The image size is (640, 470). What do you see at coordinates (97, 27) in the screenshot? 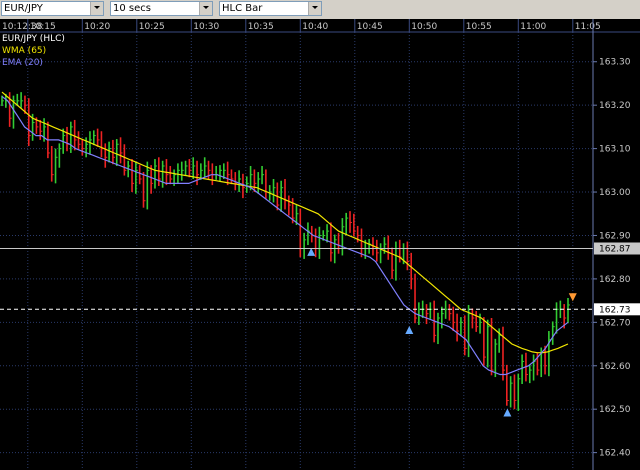
I see `time-tick-label: 10:20` at bounding box center [97, 27].